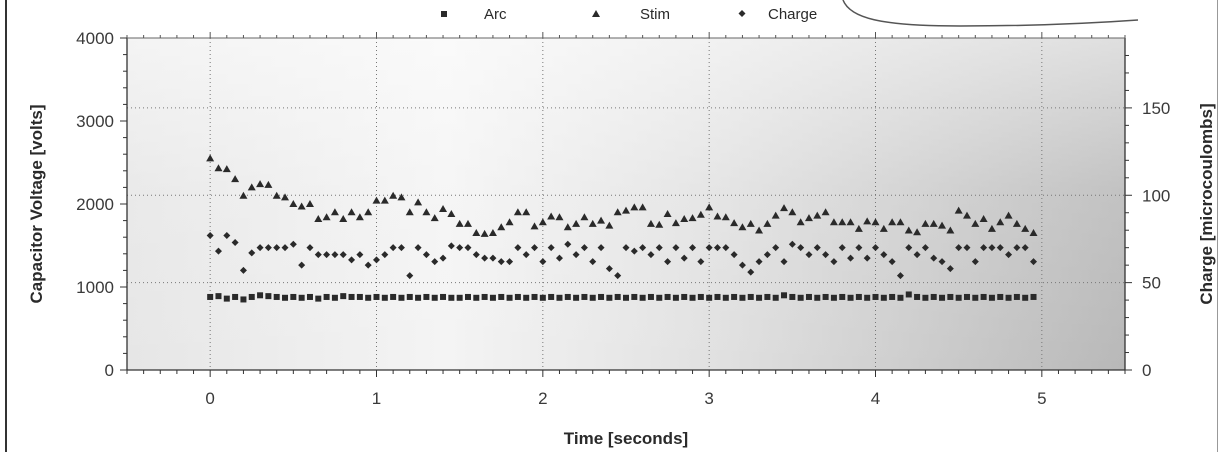  Describe the element at coordinates (95, 121) in the screenshot. I see `y-tick-label: 3000` at that location.